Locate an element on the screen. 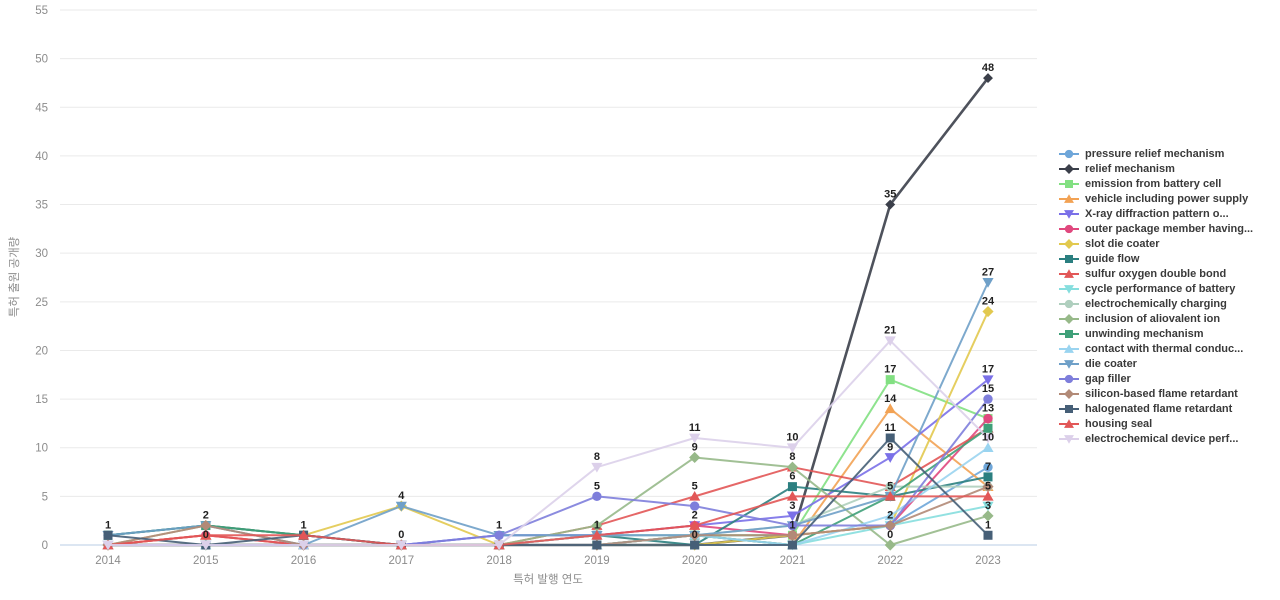 The width and height of the screenshot is (1280, 600). y-tick-label: 30 is located at coordinates (41, 254).